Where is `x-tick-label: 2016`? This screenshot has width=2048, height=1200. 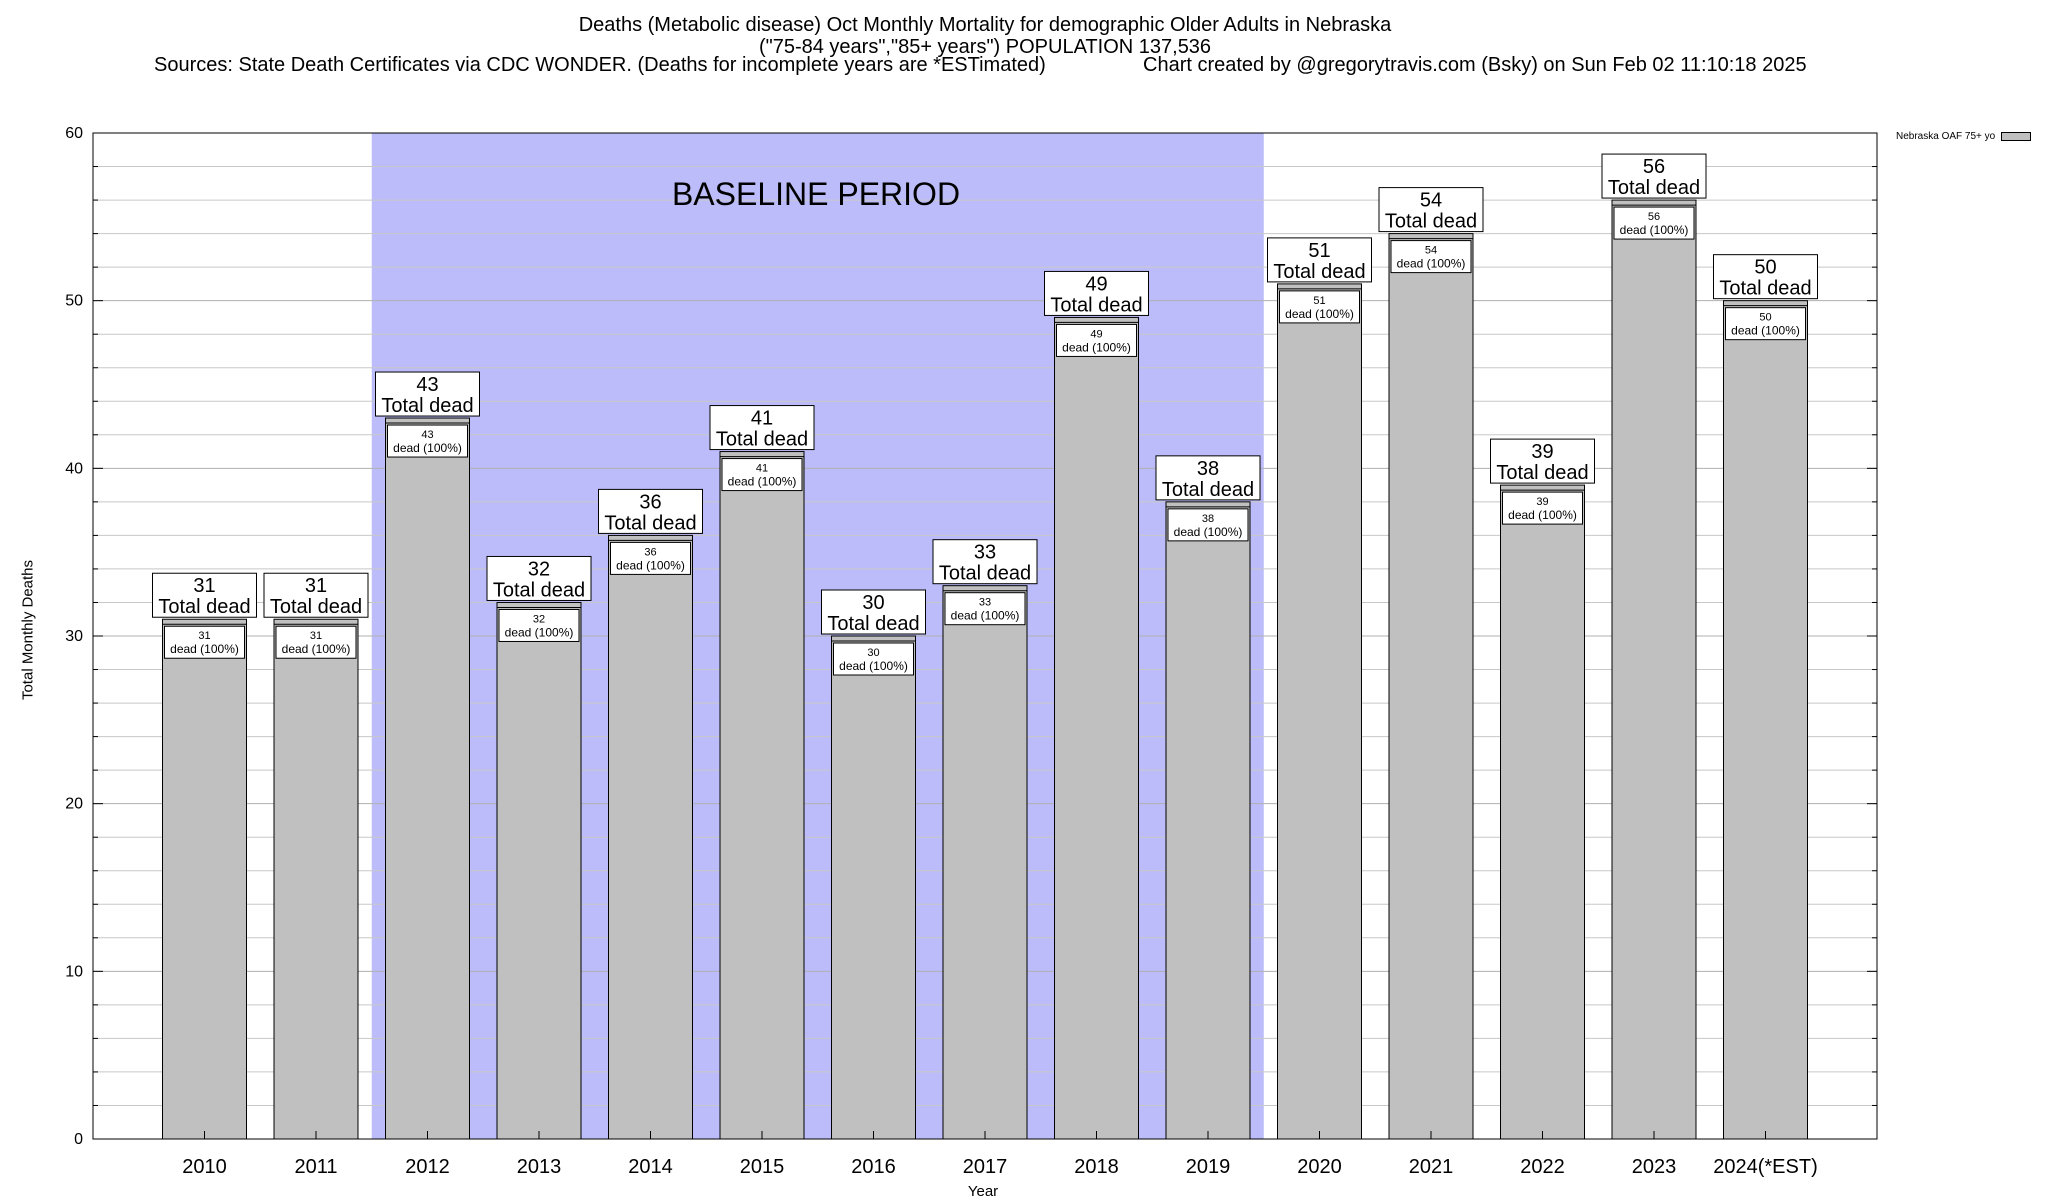
x-tick-label: 2016 is located at coordinates (873, 1167).